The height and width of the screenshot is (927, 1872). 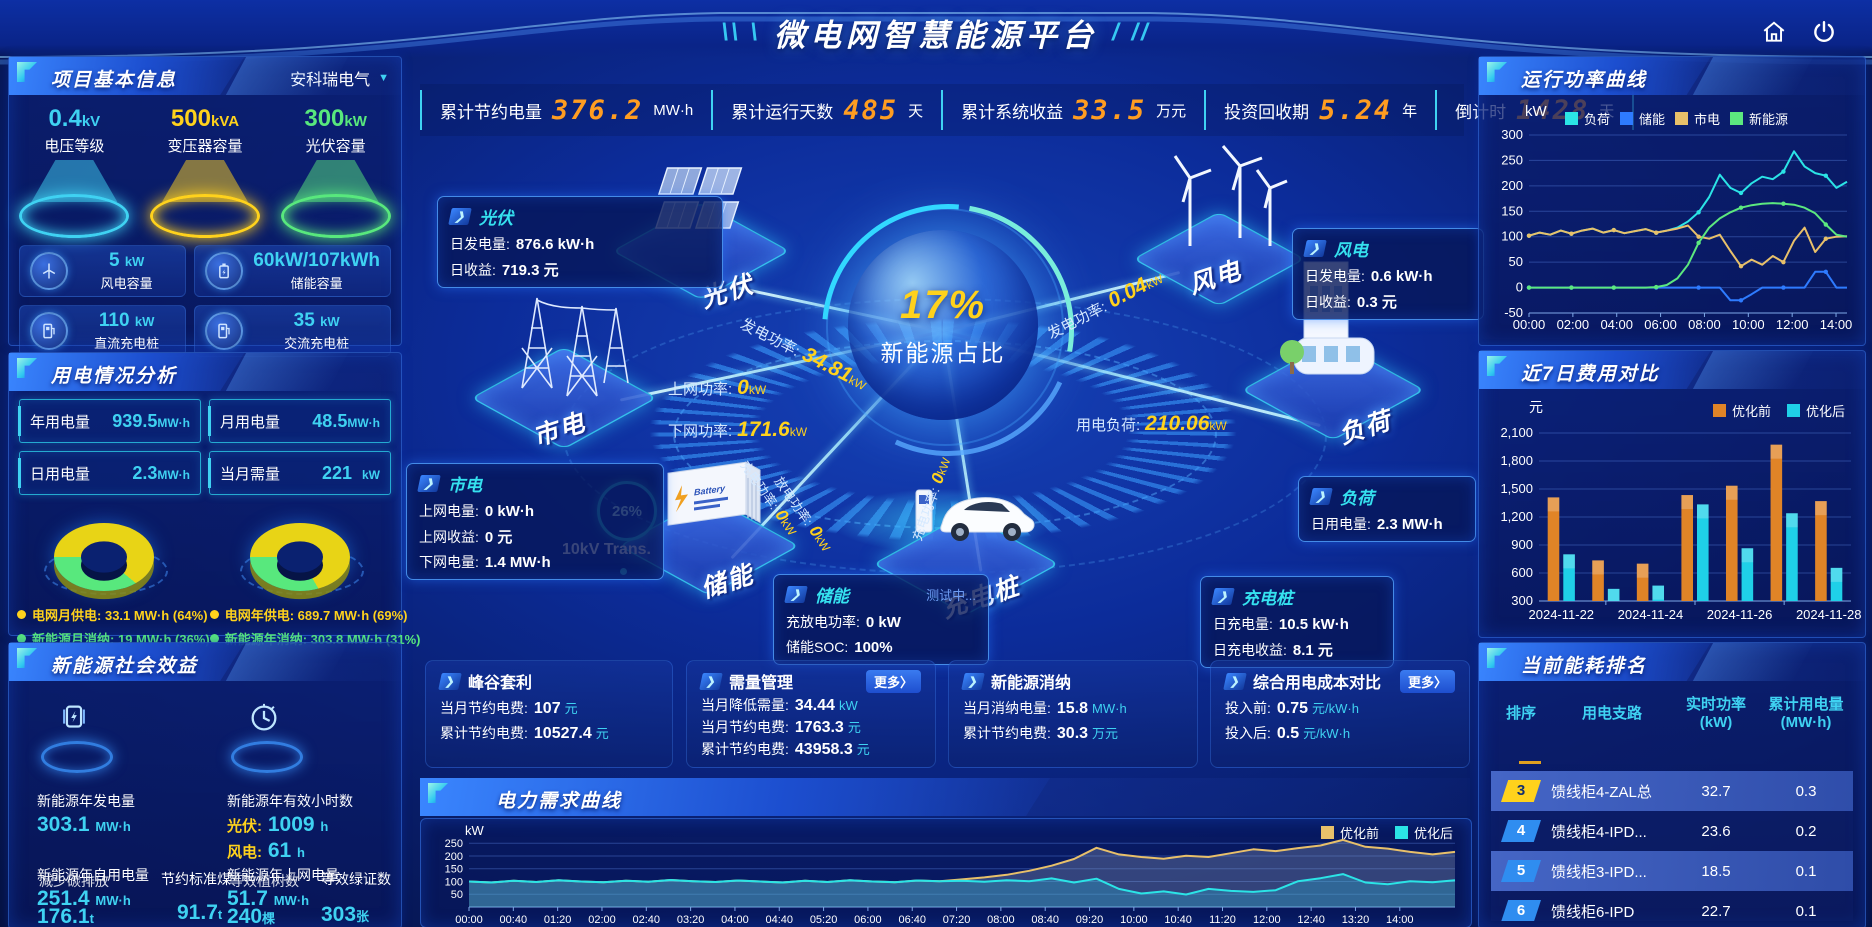 I want to click on home-icon, so click(x=1774, y=32).